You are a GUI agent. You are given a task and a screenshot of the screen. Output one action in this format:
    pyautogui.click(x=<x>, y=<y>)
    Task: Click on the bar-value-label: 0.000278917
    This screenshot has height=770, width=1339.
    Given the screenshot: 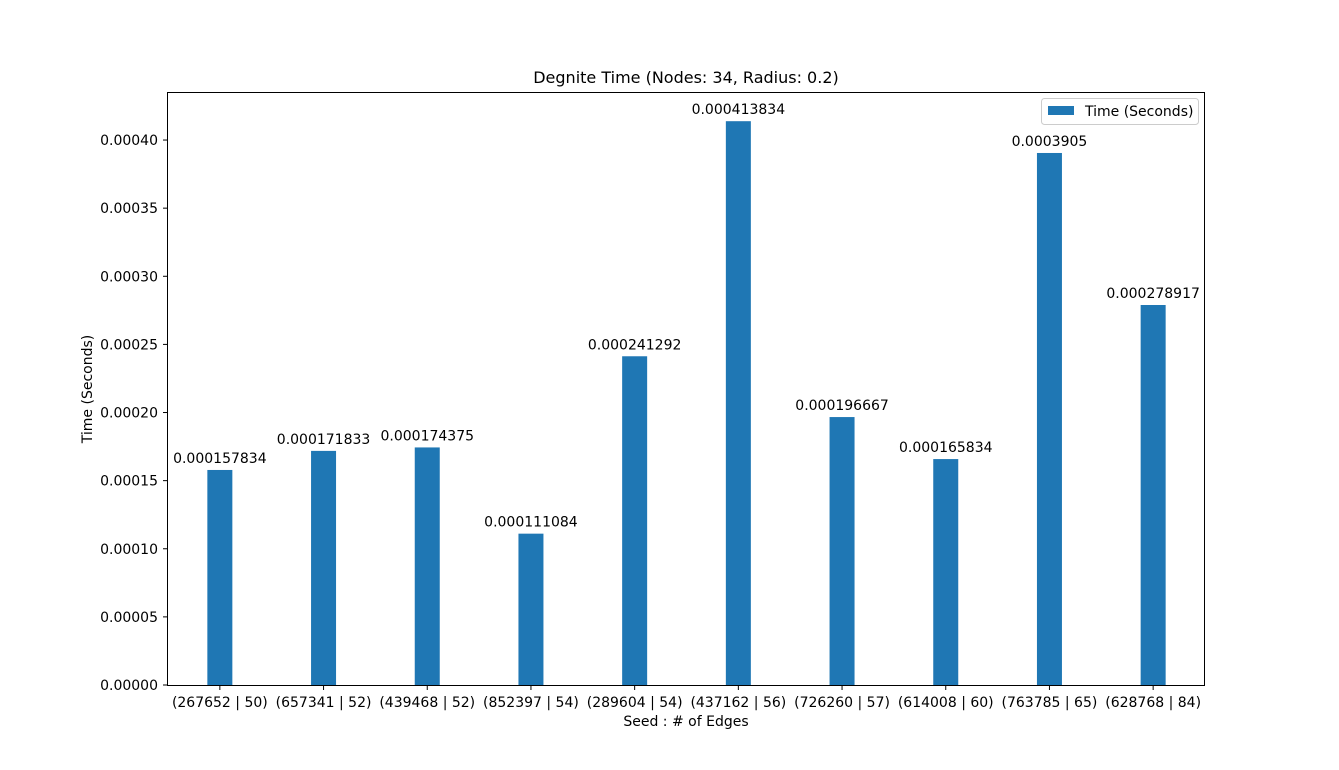 What is the action you would take?
    pyautogui.click(x=1153, y=294)
    